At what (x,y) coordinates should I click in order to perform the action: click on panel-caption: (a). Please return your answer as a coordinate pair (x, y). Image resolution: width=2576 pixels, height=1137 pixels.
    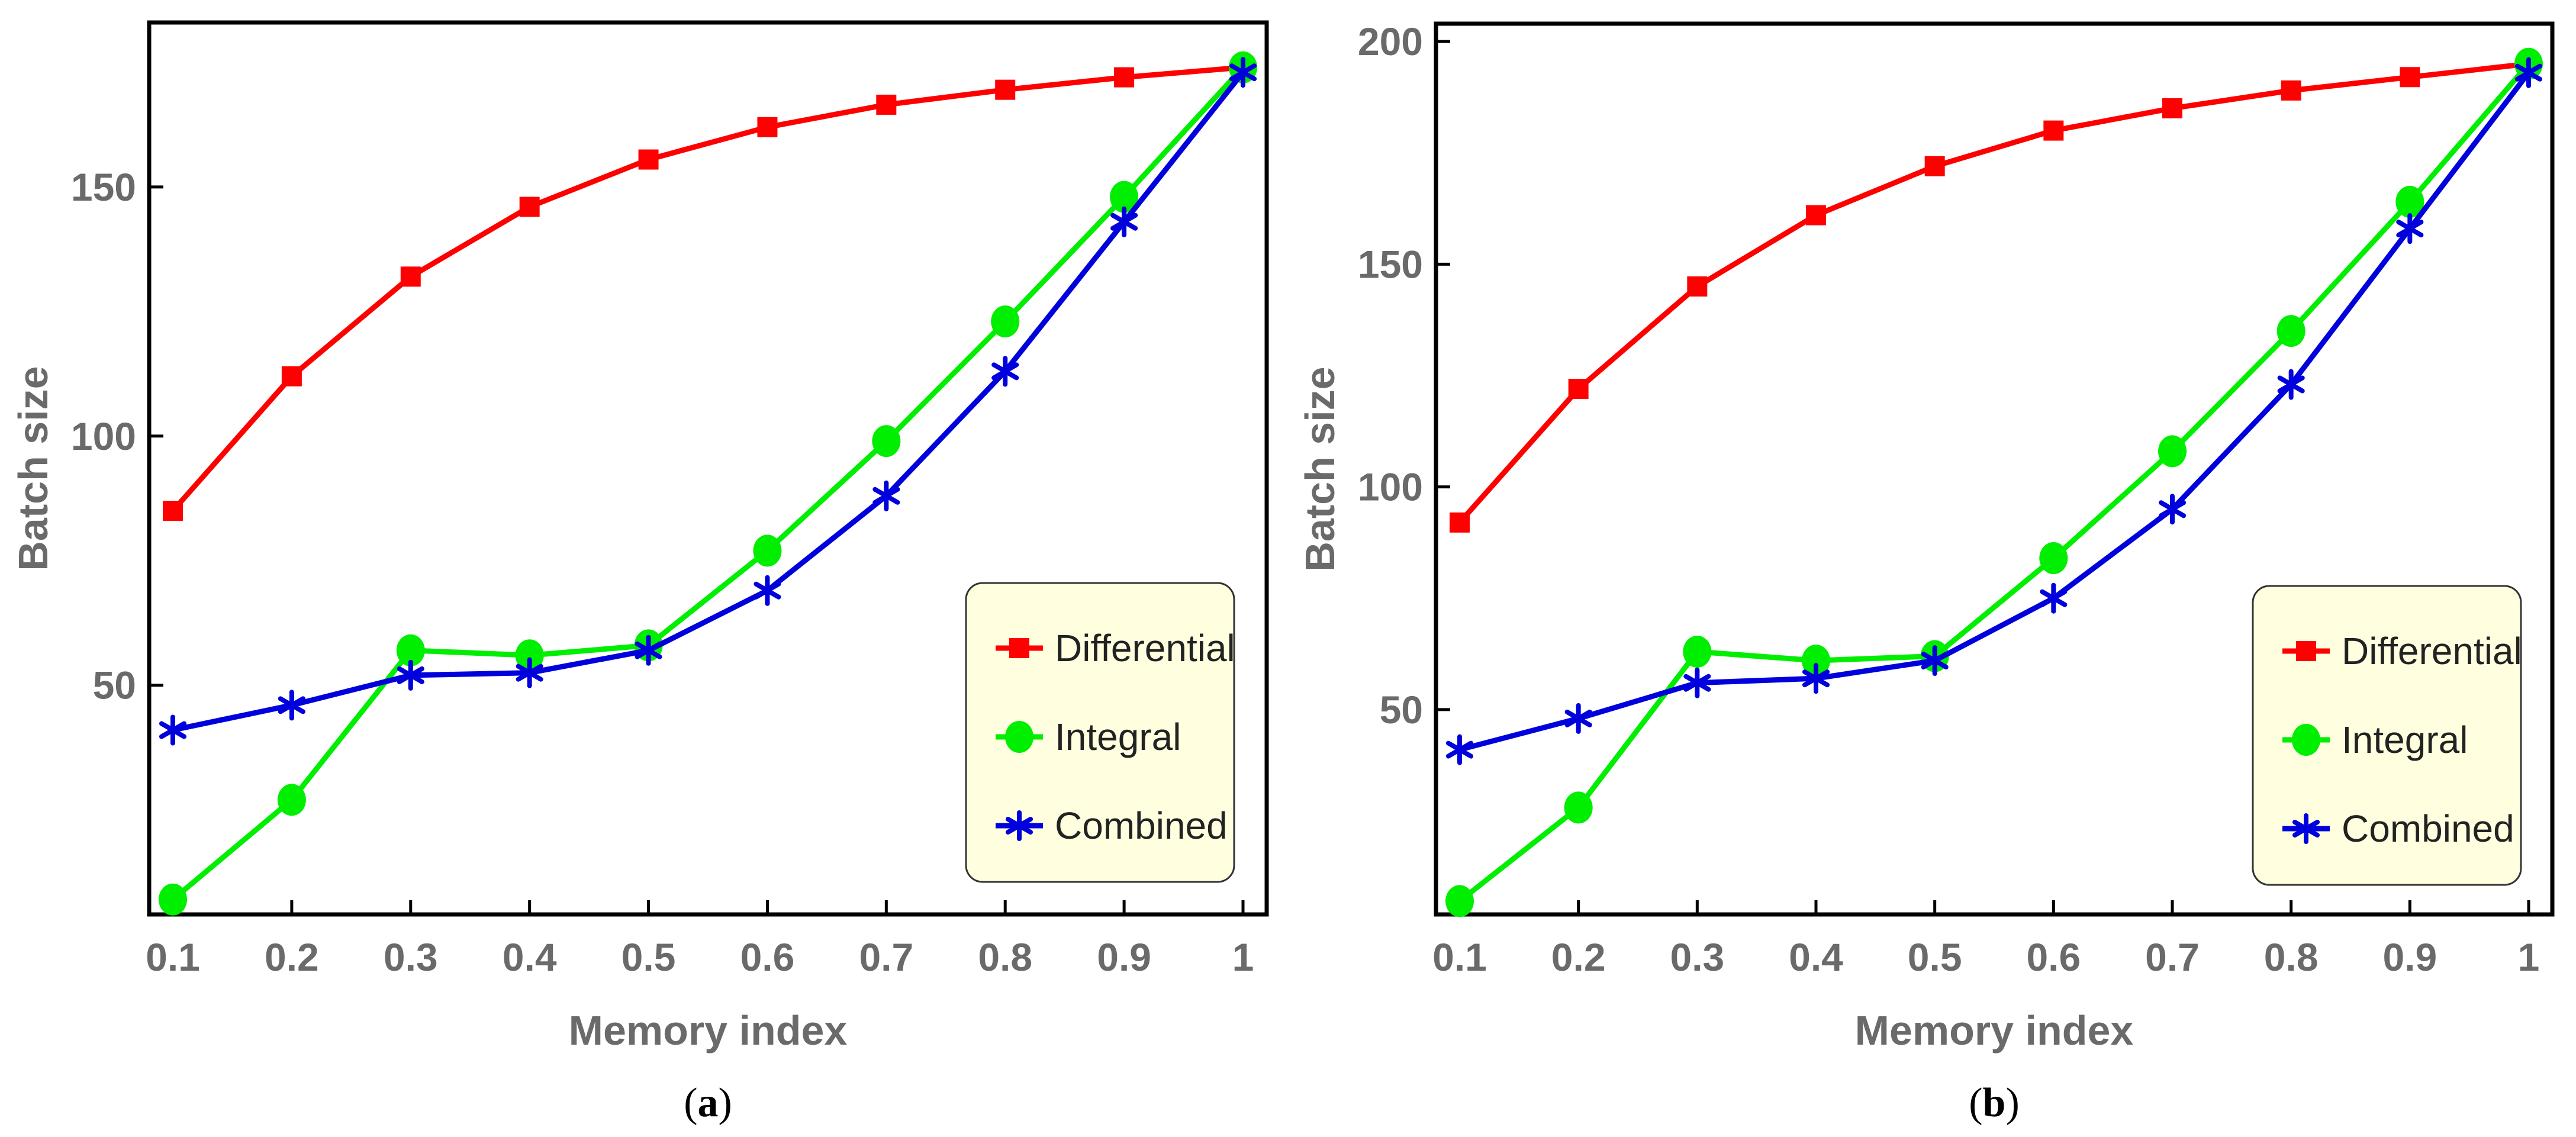
    Looking at the image, I should click on (708, 1103).